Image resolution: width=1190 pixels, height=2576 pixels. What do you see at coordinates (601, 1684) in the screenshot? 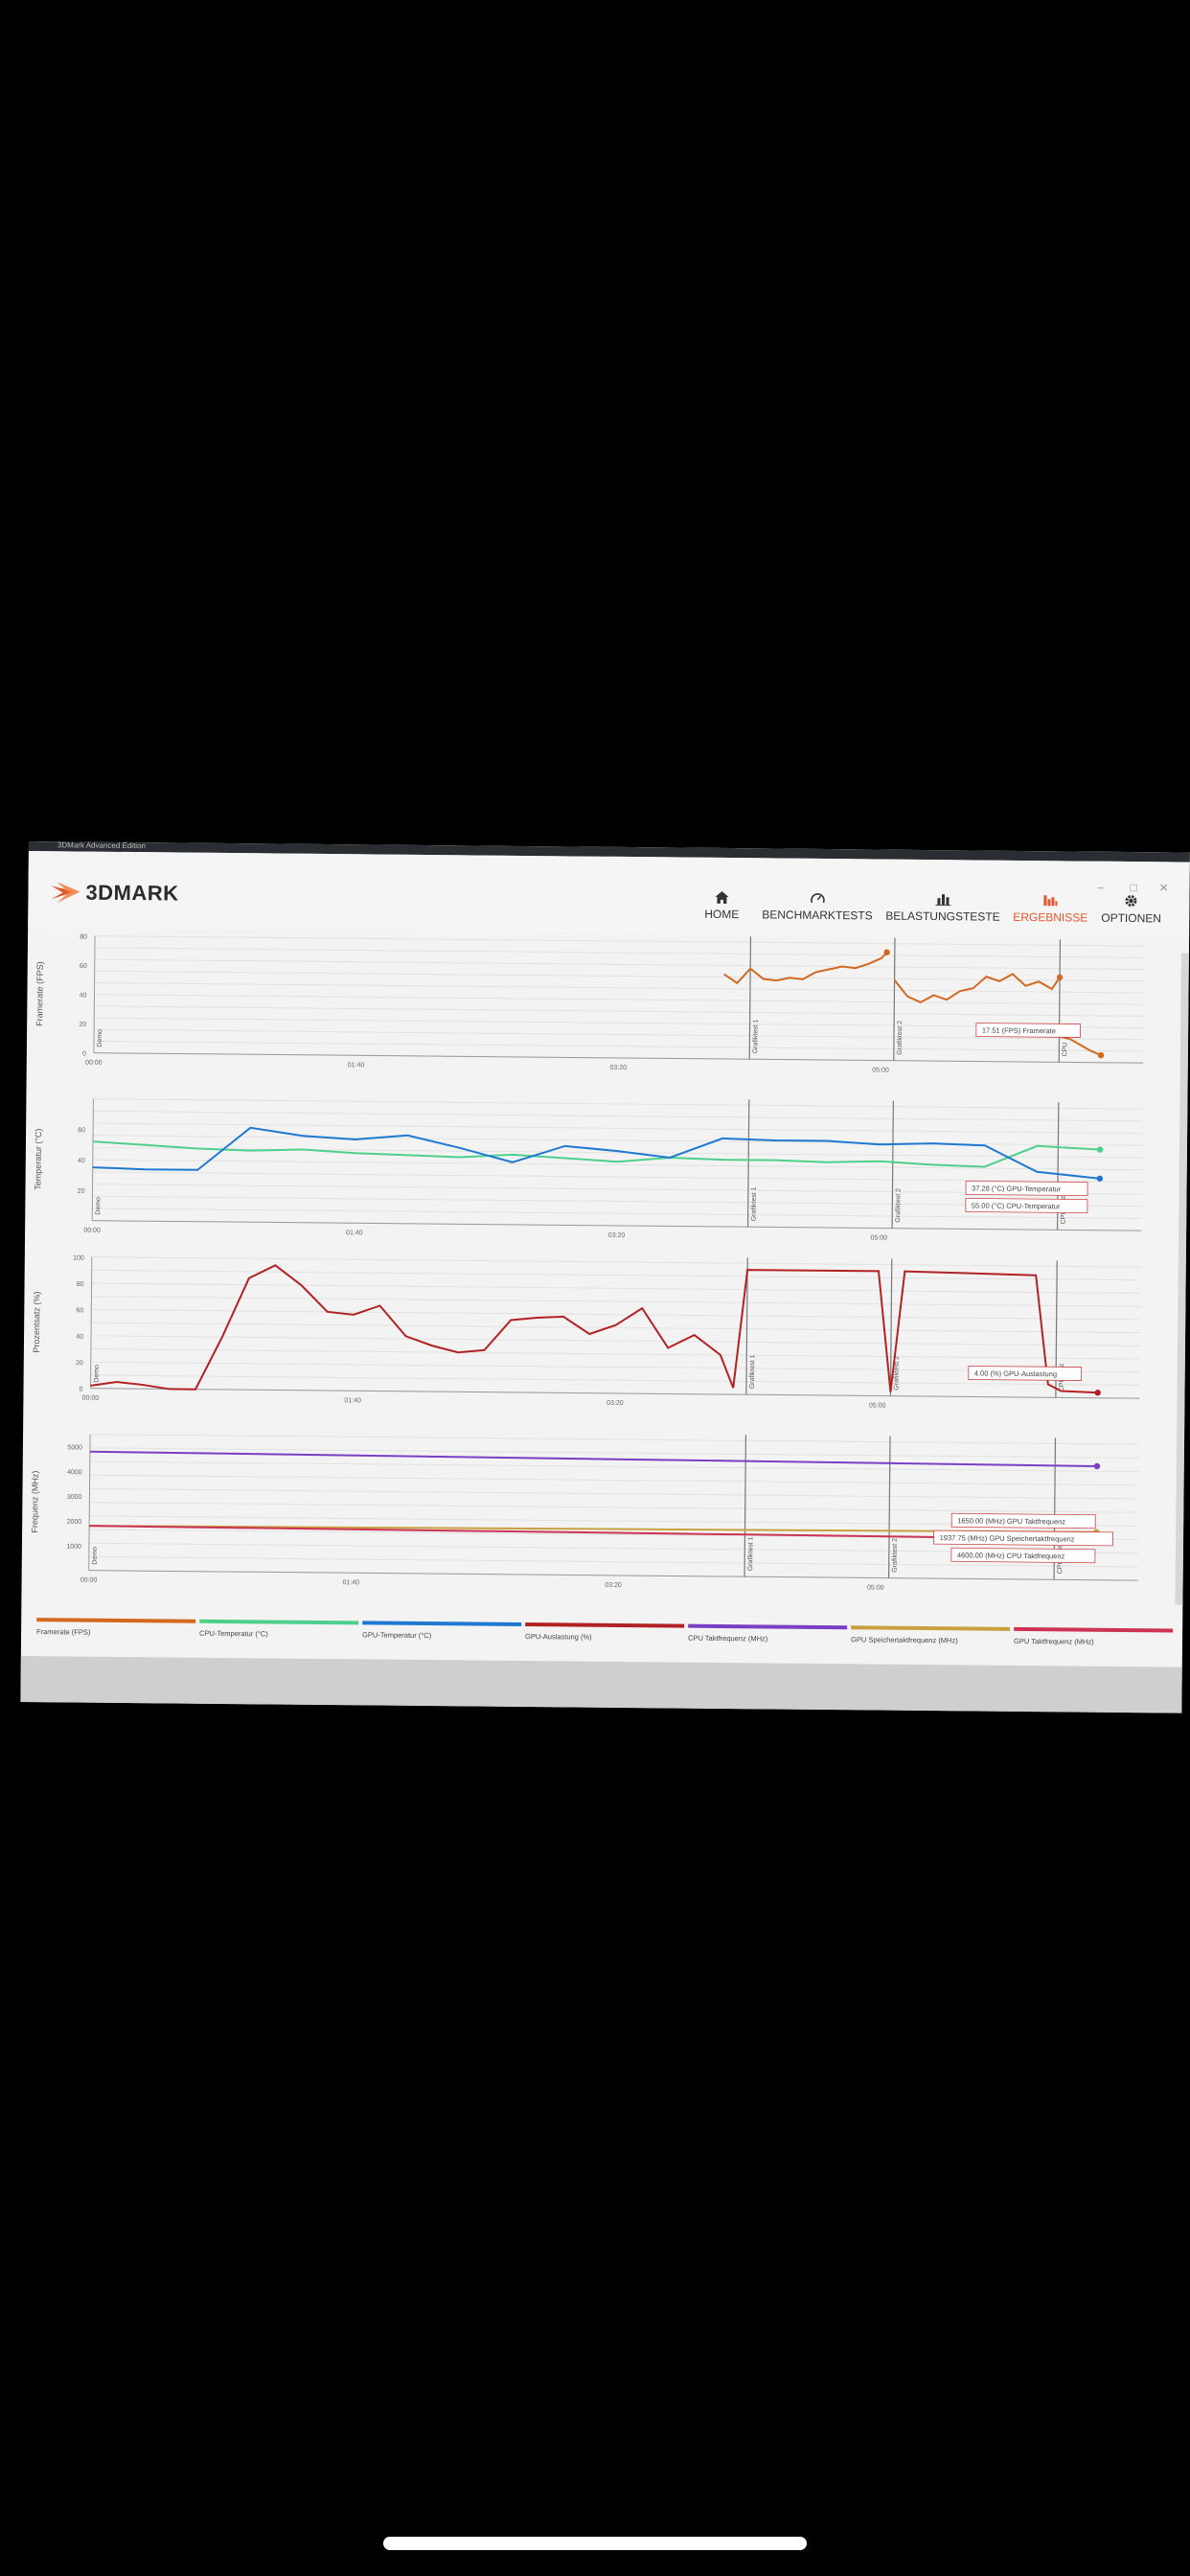
I see `window-footer` at bounding box center [601, 1684].